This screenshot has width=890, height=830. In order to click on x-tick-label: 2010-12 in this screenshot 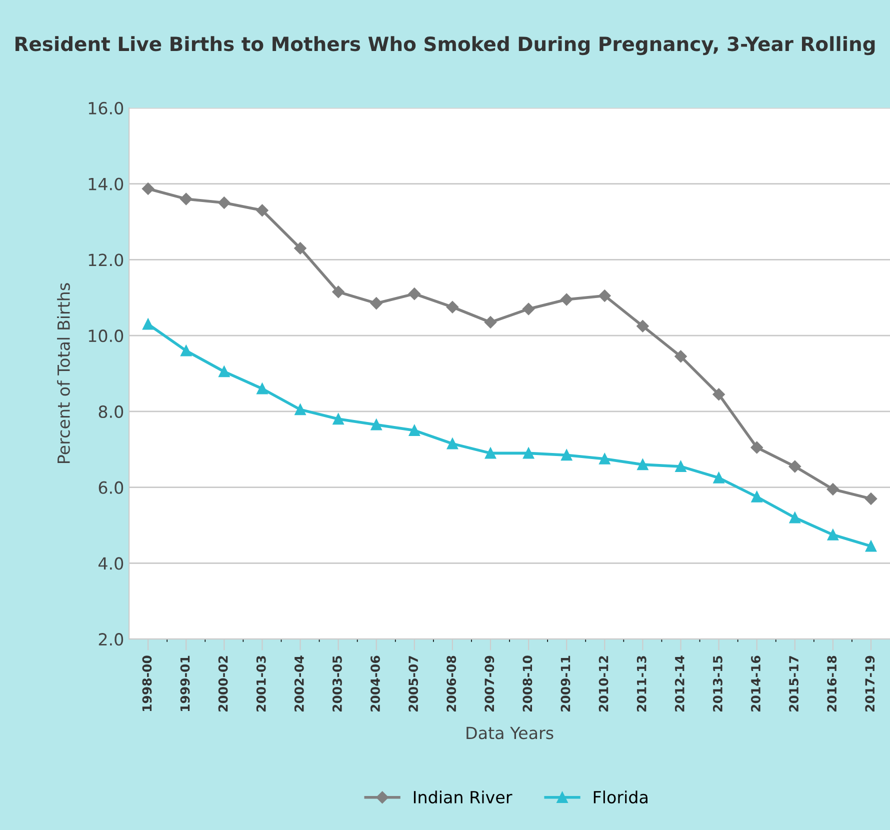, I will do `click(603, 684)`.